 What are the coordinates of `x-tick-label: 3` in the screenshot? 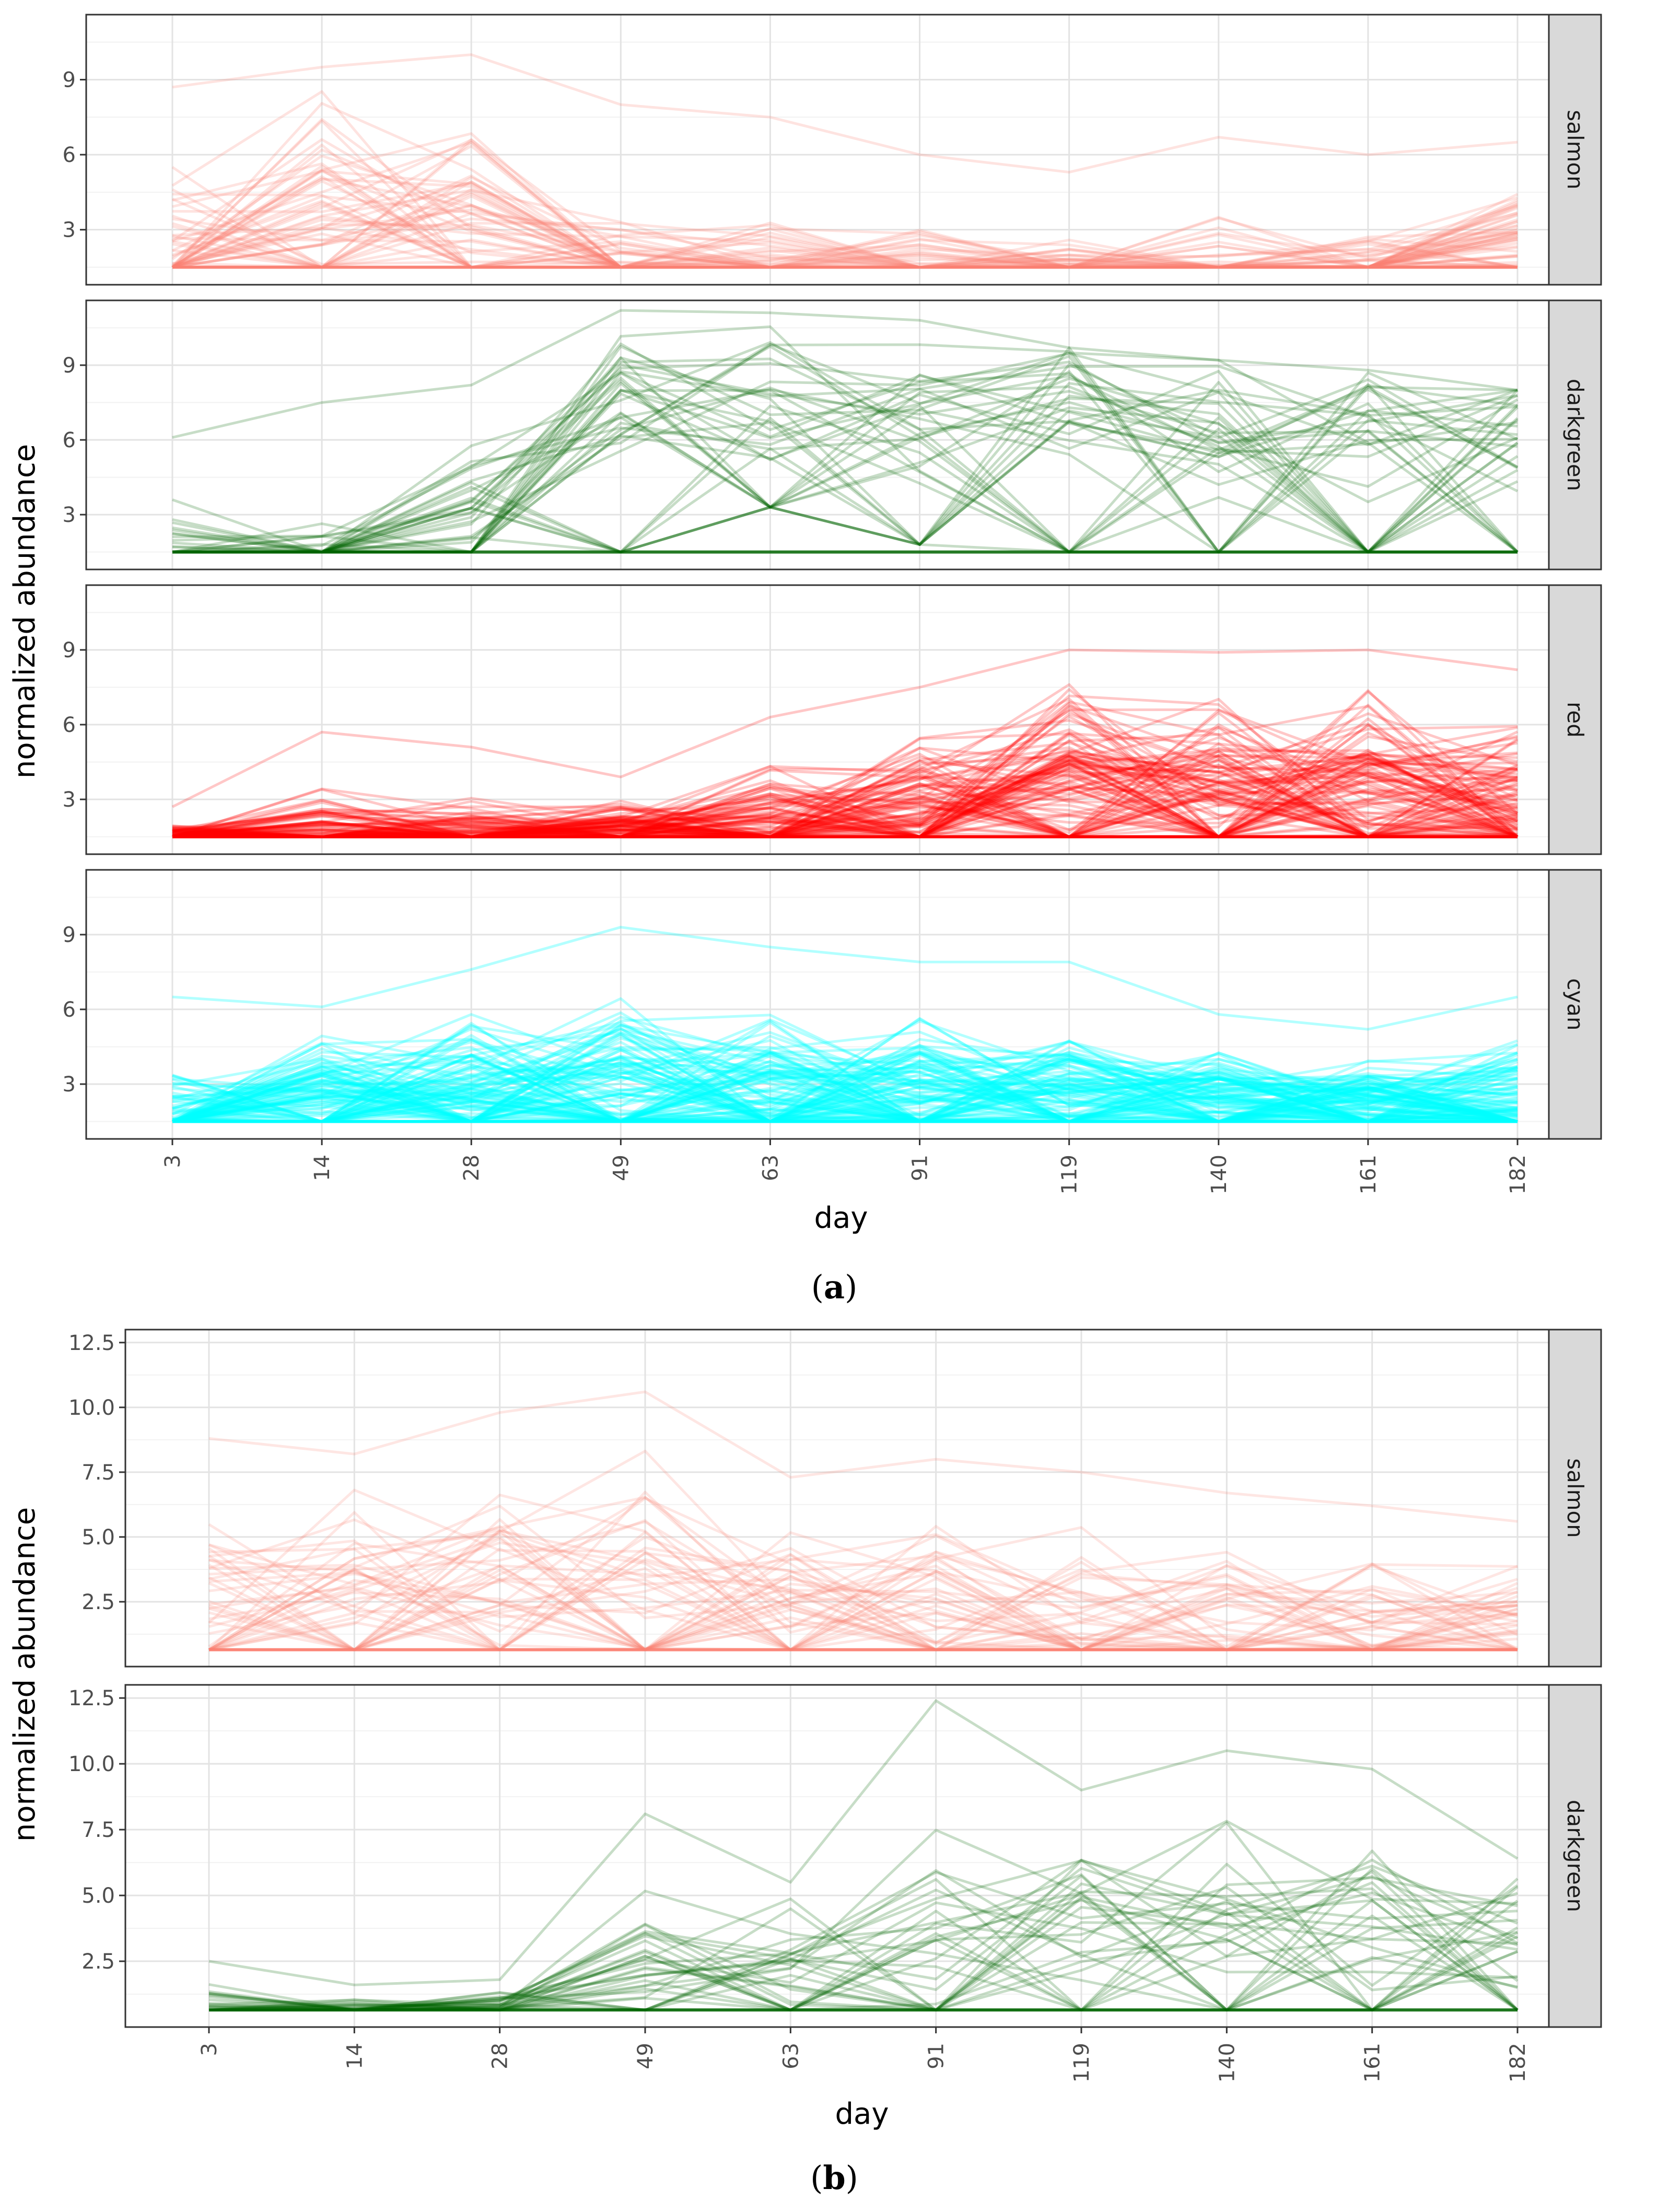 It's located at (173, 1161).